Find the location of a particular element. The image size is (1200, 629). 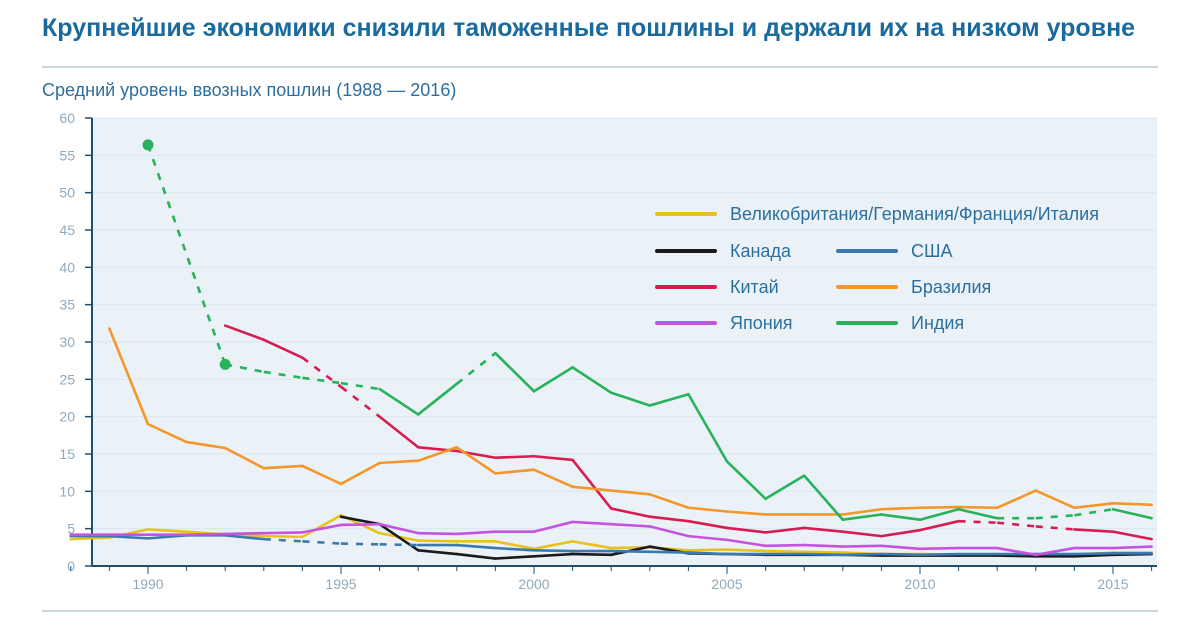

legend-item-eu4: Великобритания/Германия/Франция/Италия is located at coordinates (877, 214).